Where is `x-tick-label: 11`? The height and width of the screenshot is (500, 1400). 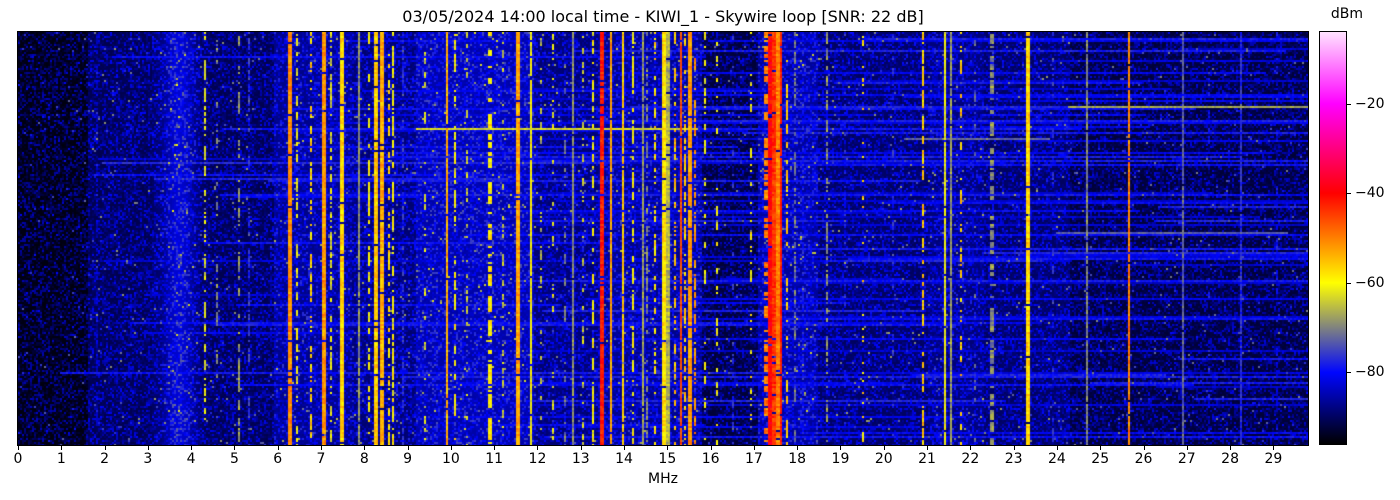 x-tick-label: 11 is located at coordinates (494, 459).